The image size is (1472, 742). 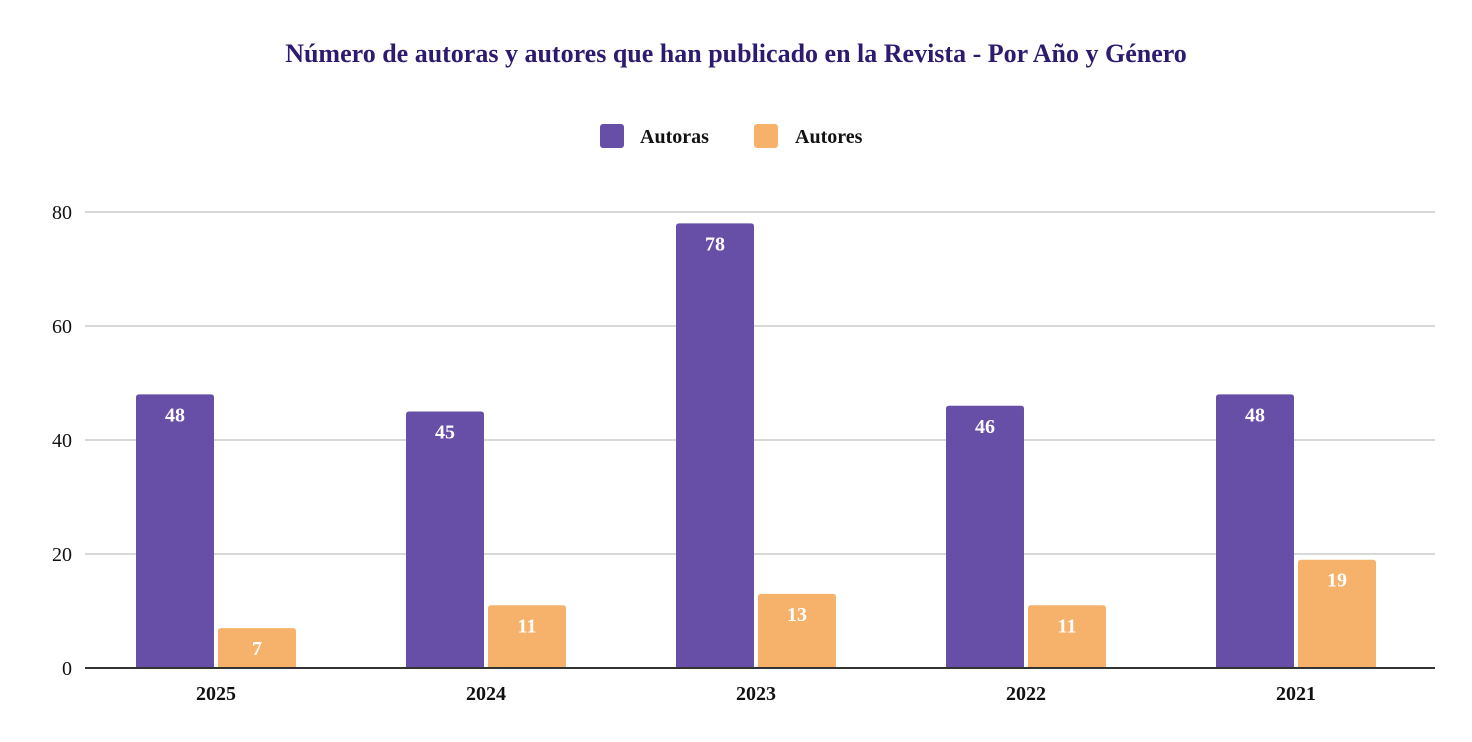 I want to click on bar-autores-2023, so click(x=797, y=630).